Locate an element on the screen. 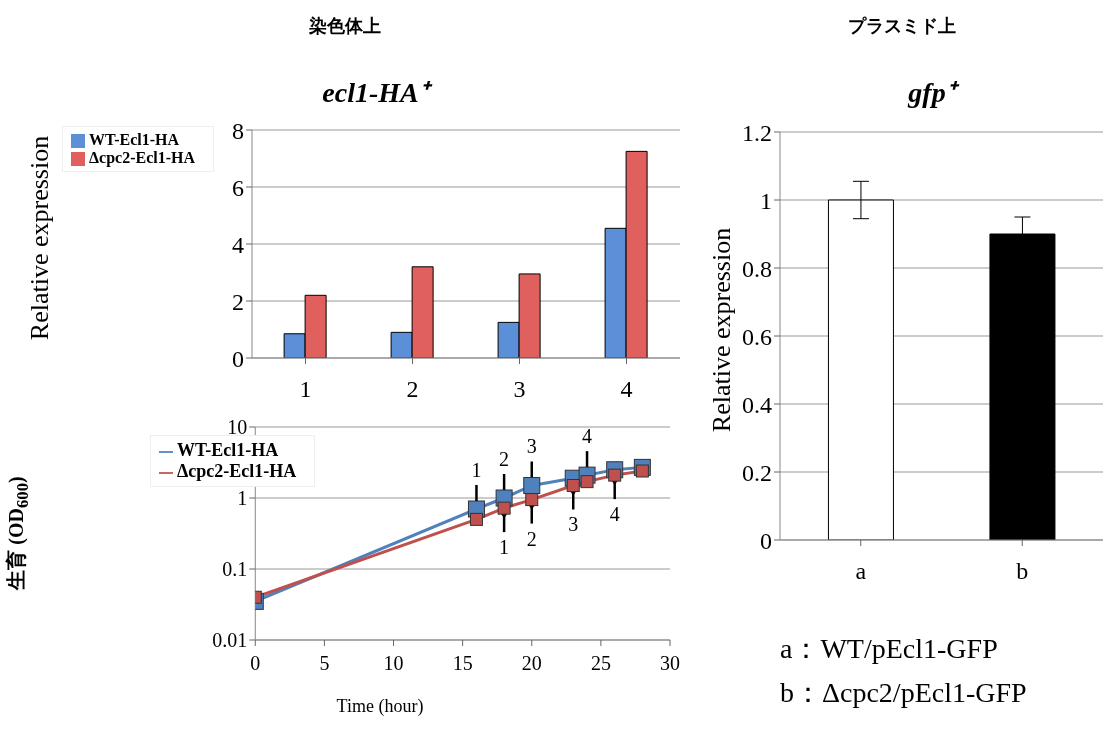 This screenshot has height=736, width=1113. x-tick-label: 10 is located at coordinates (393, 663).